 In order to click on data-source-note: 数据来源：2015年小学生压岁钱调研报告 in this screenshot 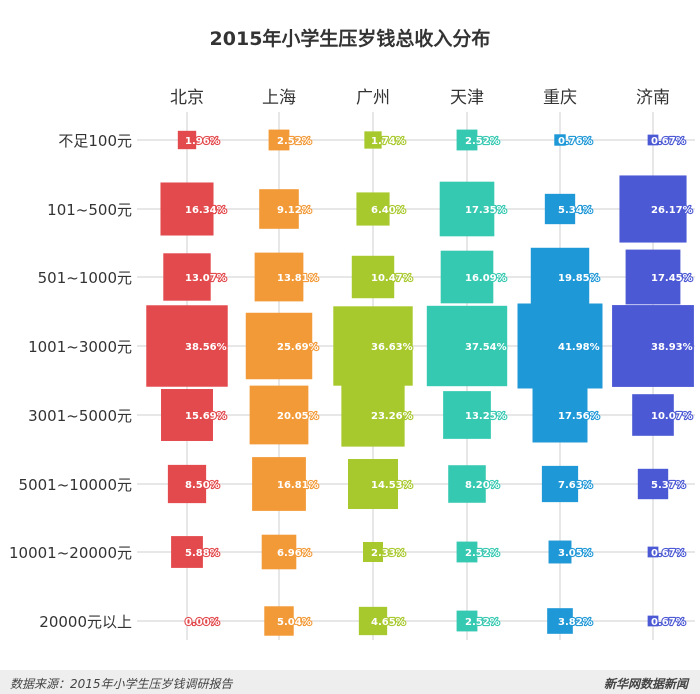, I will do `click(121, 684)`.